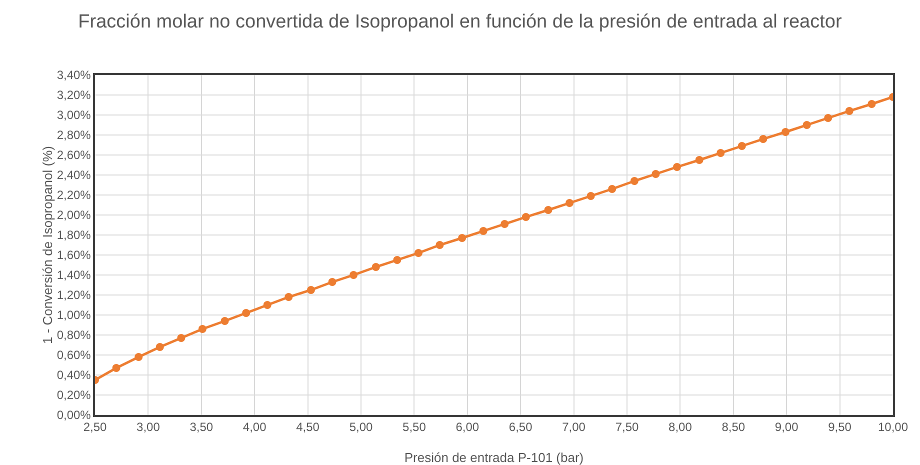 The width and height of the screenshot is (920, 465). What do you see at coordinates (74, 115) in the screenshot?
I see `y-tick-label: 3,00%` at bounding box center [74, 115].